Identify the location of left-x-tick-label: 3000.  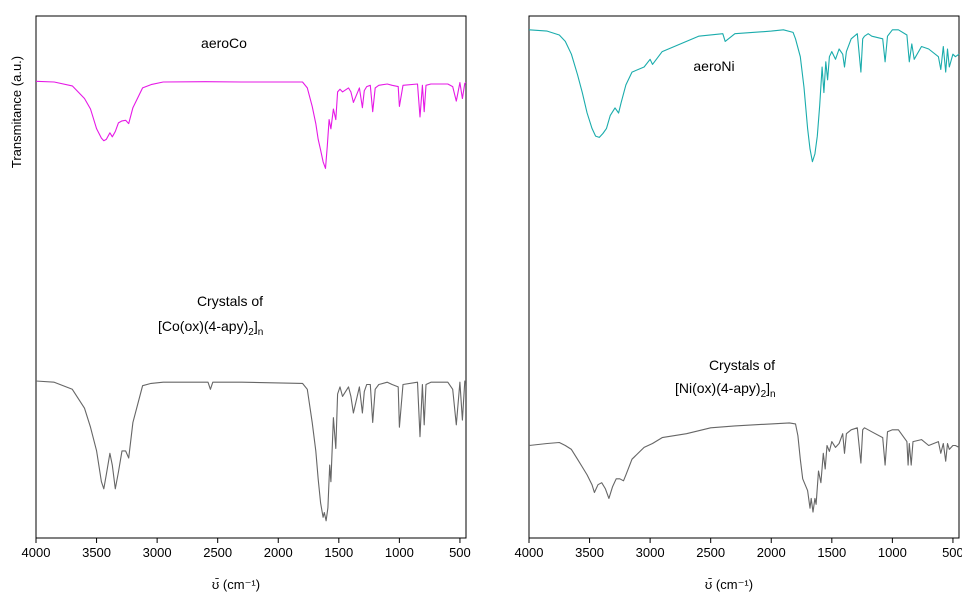
(157, 552).